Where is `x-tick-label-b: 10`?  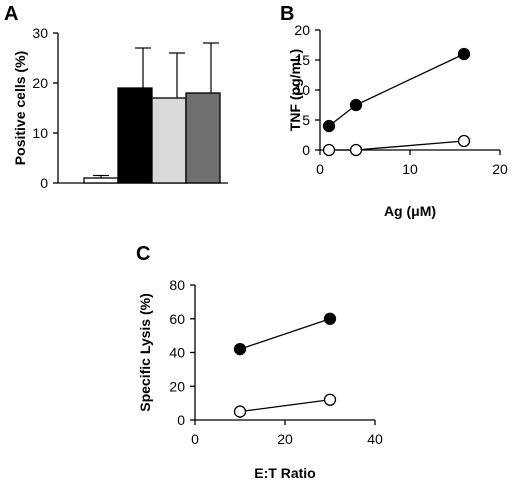
x-tick-label-b: 10 is located at coordinates (410, 169).